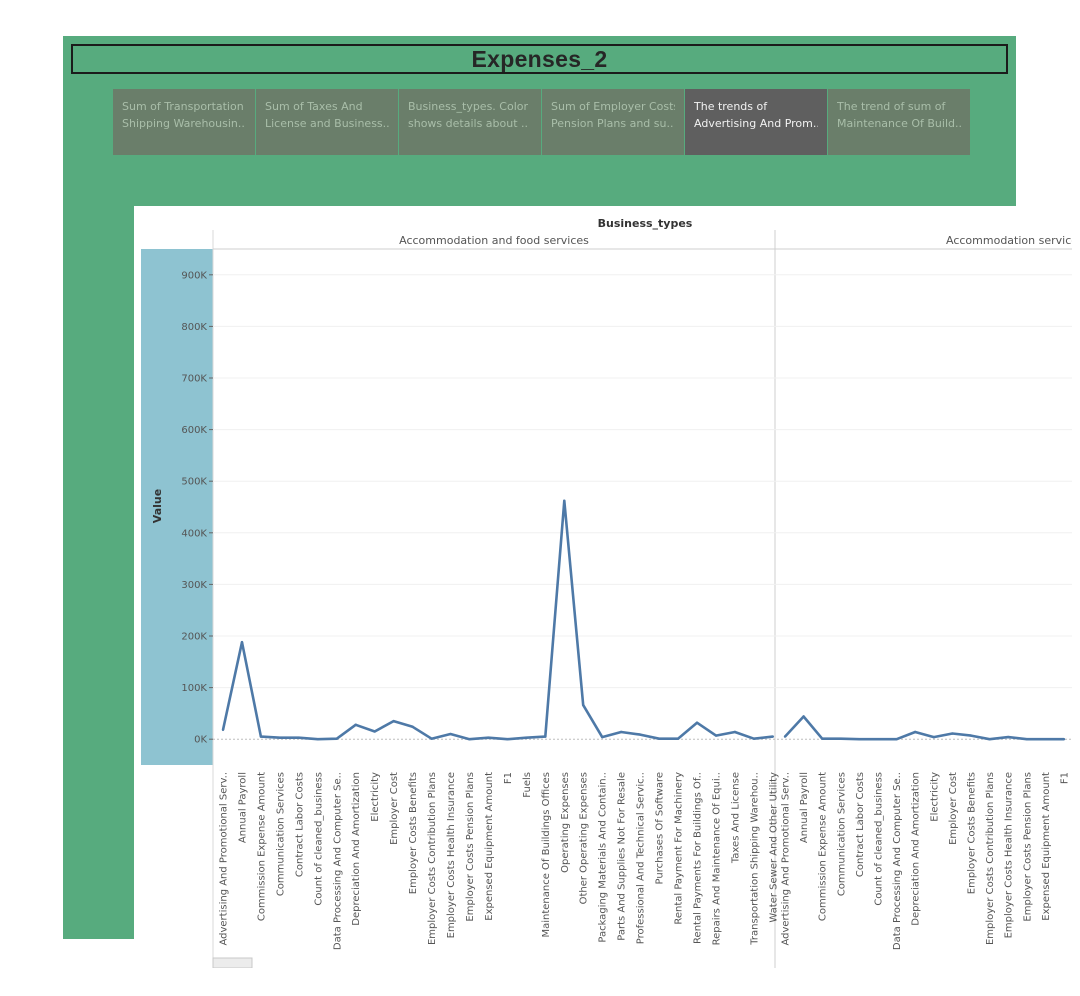 This screenshot has height=996, width=1080. I want to click on pane-header-accommodation-service: Accommodation service, so click(1009, 240).